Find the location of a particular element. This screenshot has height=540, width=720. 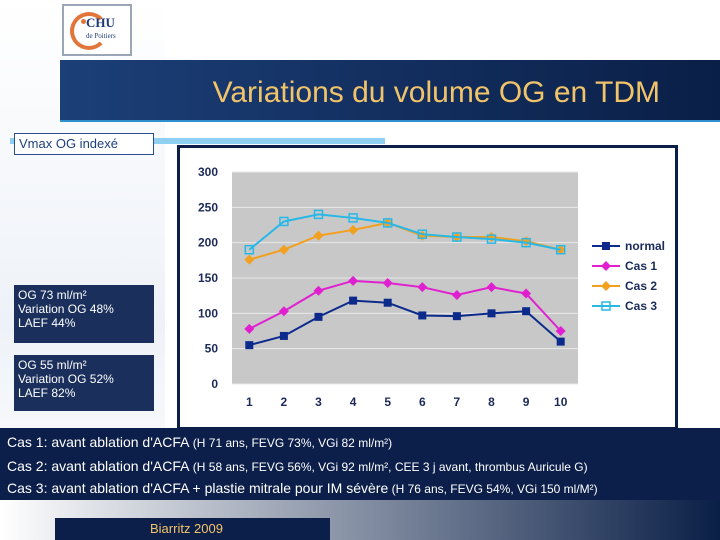

case-info-box-1: OG 73 ml/m² Variation OG 48% LAEF 44% is located at coordinates (84, 314).